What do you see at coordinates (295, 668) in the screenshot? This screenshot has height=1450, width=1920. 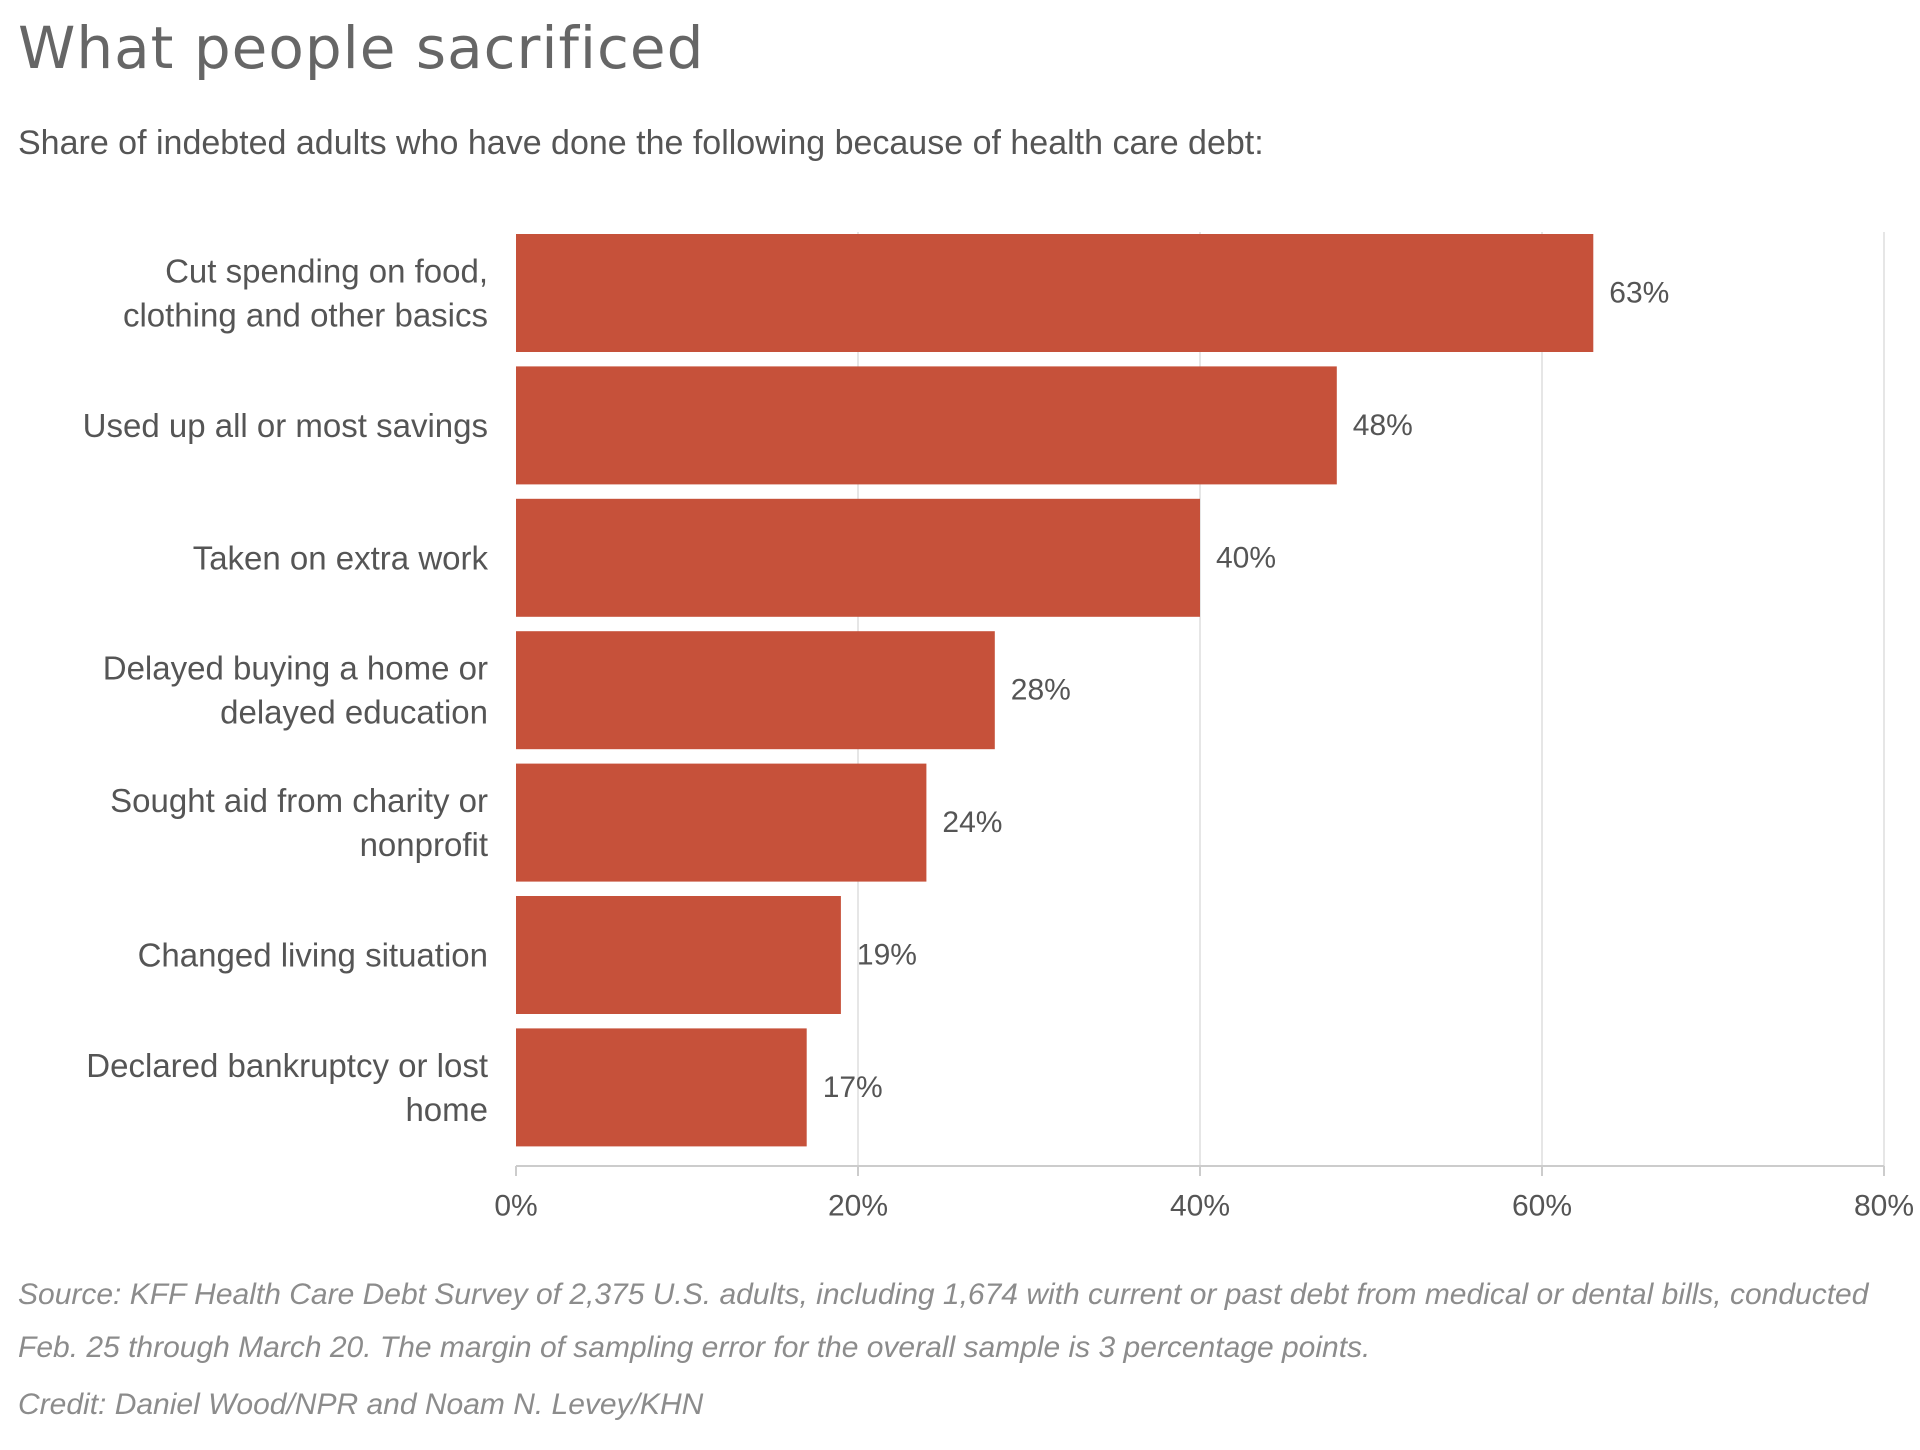 I see `category-label-4-line-1: Delayed buying a home or` at bounding box center [295, 668].